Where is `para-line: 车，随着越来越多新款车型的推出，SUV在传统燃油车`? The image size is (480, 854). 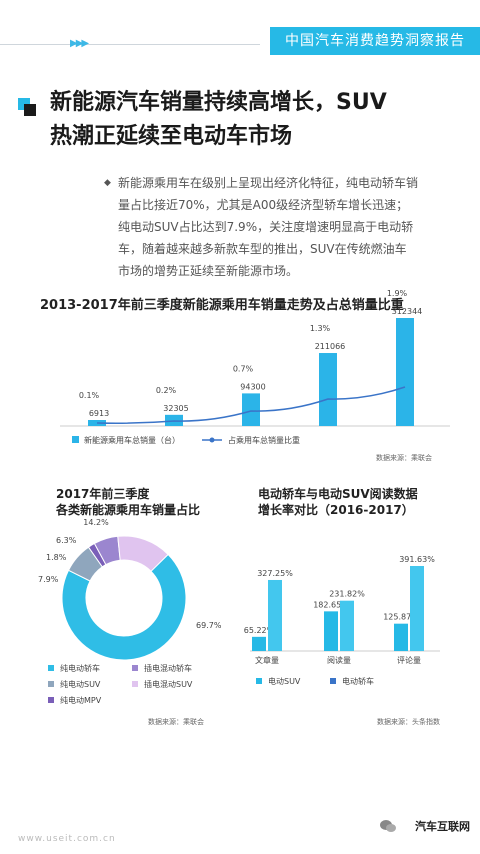
para-line: 车，随着越来越多新款车型的推出，SUV在传统燃油车 is located at coordinates (262, 249).